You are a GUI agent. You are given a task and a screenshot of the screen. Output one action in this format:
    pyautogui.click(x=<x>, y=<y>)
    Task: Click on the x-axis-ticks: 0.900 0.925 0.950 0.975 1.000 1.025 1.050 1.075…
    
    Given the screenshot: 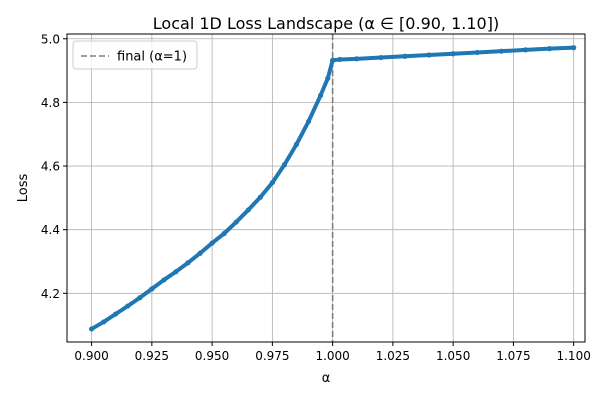 What is the action you would take?
    pyautogui.click(x=332, y=352)
    